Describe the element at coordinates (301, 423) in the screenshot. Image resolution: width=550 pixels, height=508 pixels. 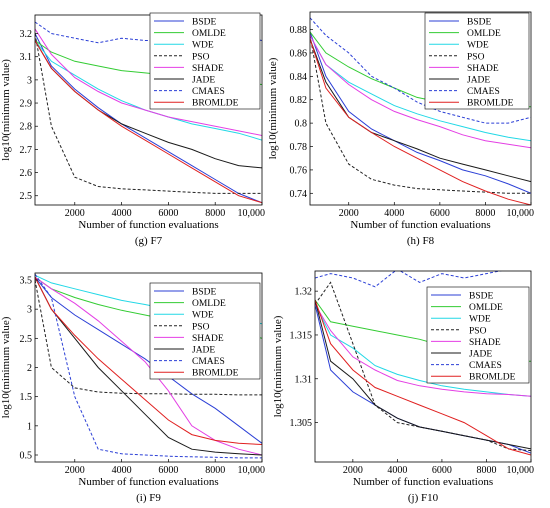
I see `y-tick-label: 1.305` at that location.